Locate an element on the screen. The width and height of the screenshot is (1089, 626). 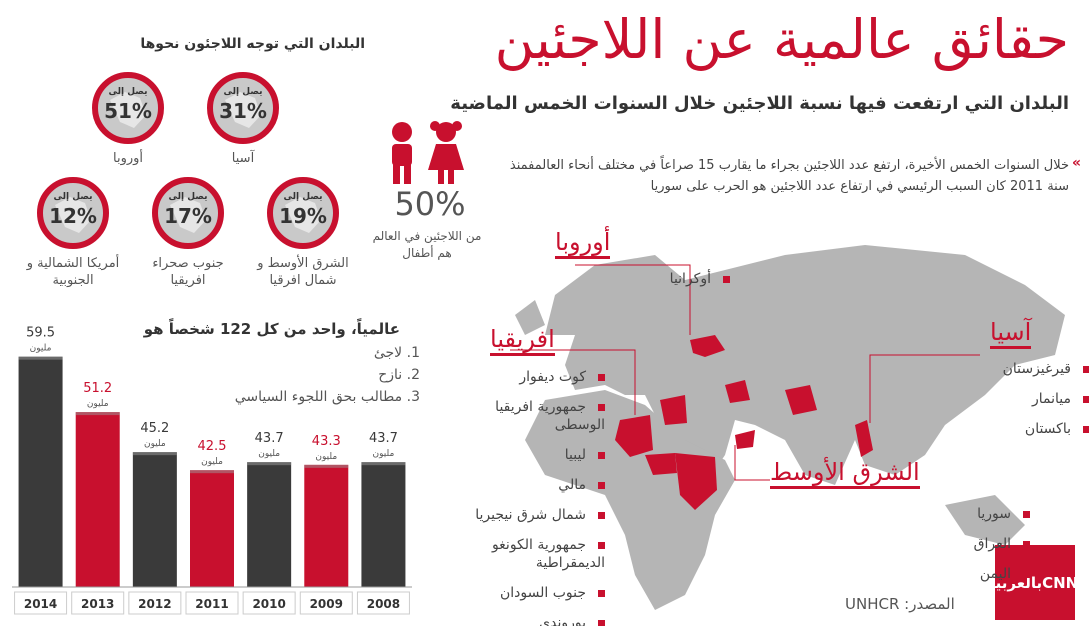
destination-circle: يصل إلى 51% is located at coordinates (128, 108).